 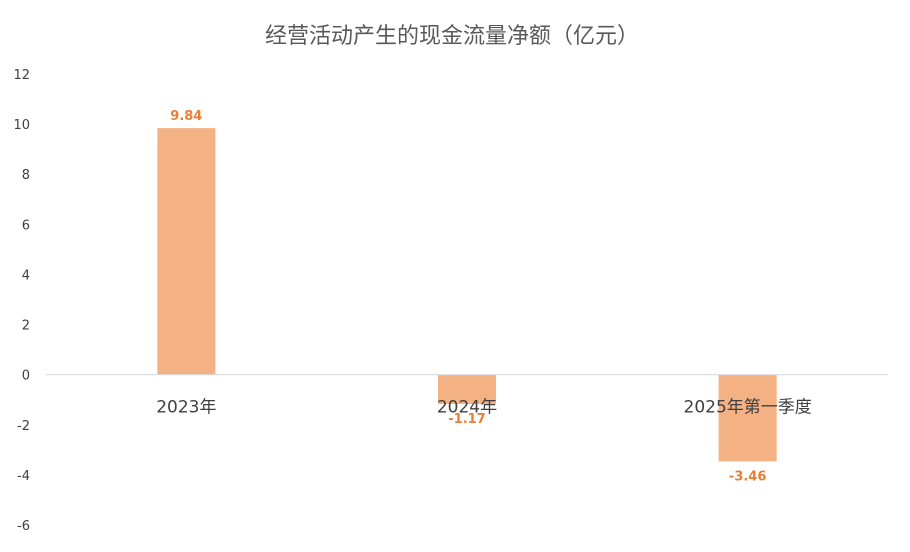 What do you see at coordinates (186, 116) in the screenshot?
I see `bar-data-label: 9.84` at bounding box center [186, 116].